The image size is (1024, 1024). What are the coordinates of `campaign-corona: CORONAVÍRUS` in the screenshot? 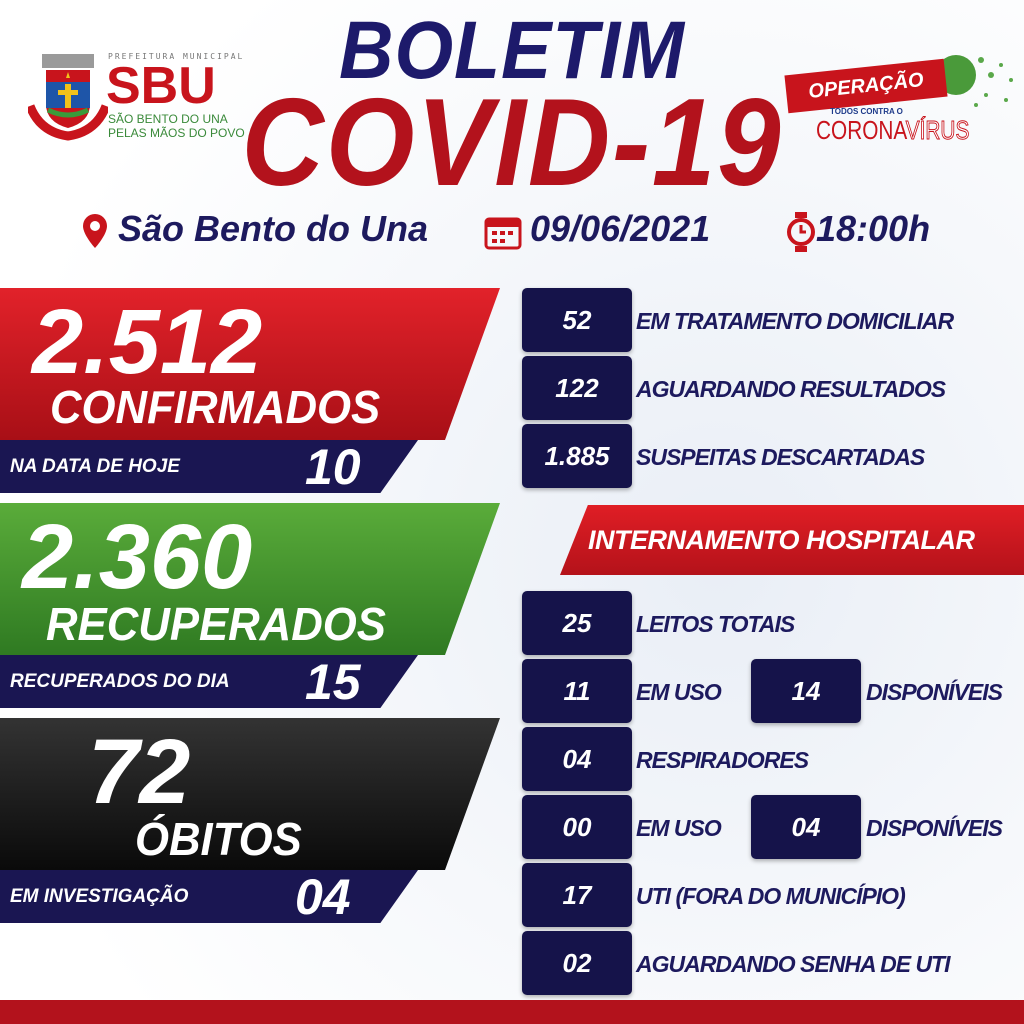 It's located at (893, 130).